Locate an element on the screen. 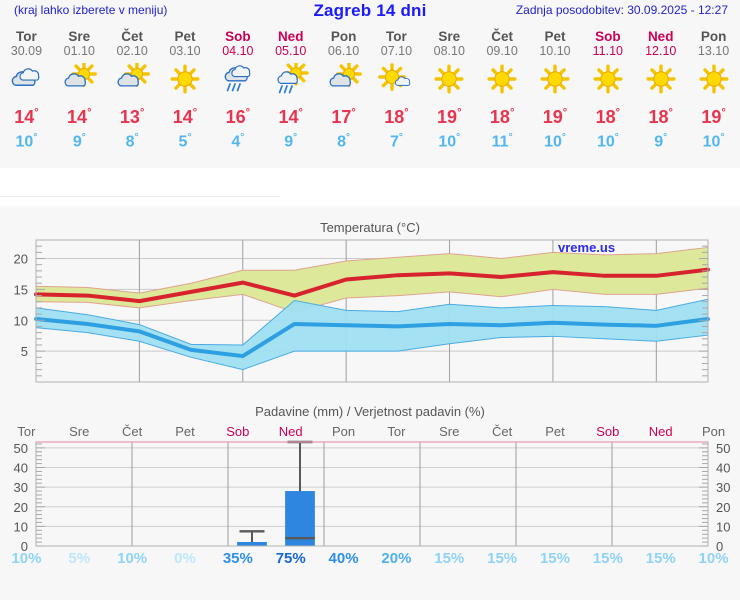 Image resolution: width=740 pixels, height=600 pixels. day-column: Pon 06.10 17° 8° is located at coordinates (343, 88).